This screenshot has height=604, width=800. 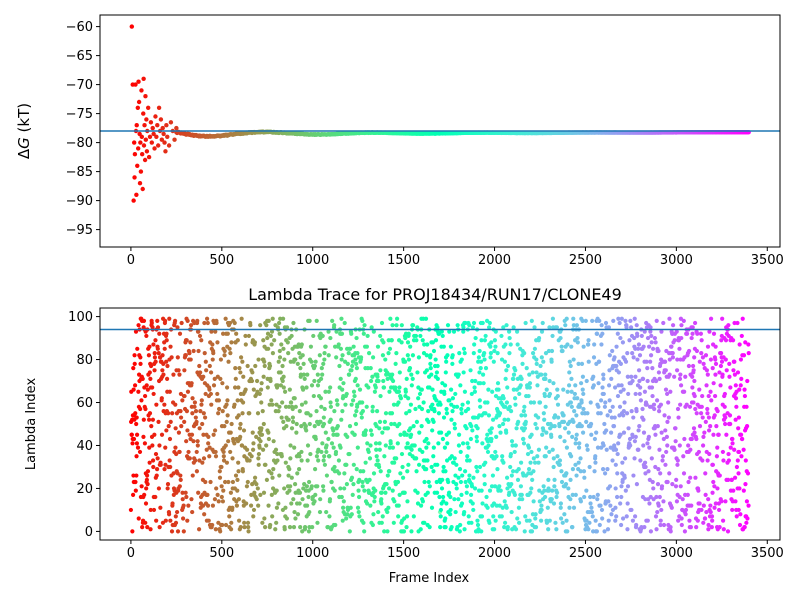 I want to click on lambda-trace-y-tick-label: 80, so click(x=84, y=360).